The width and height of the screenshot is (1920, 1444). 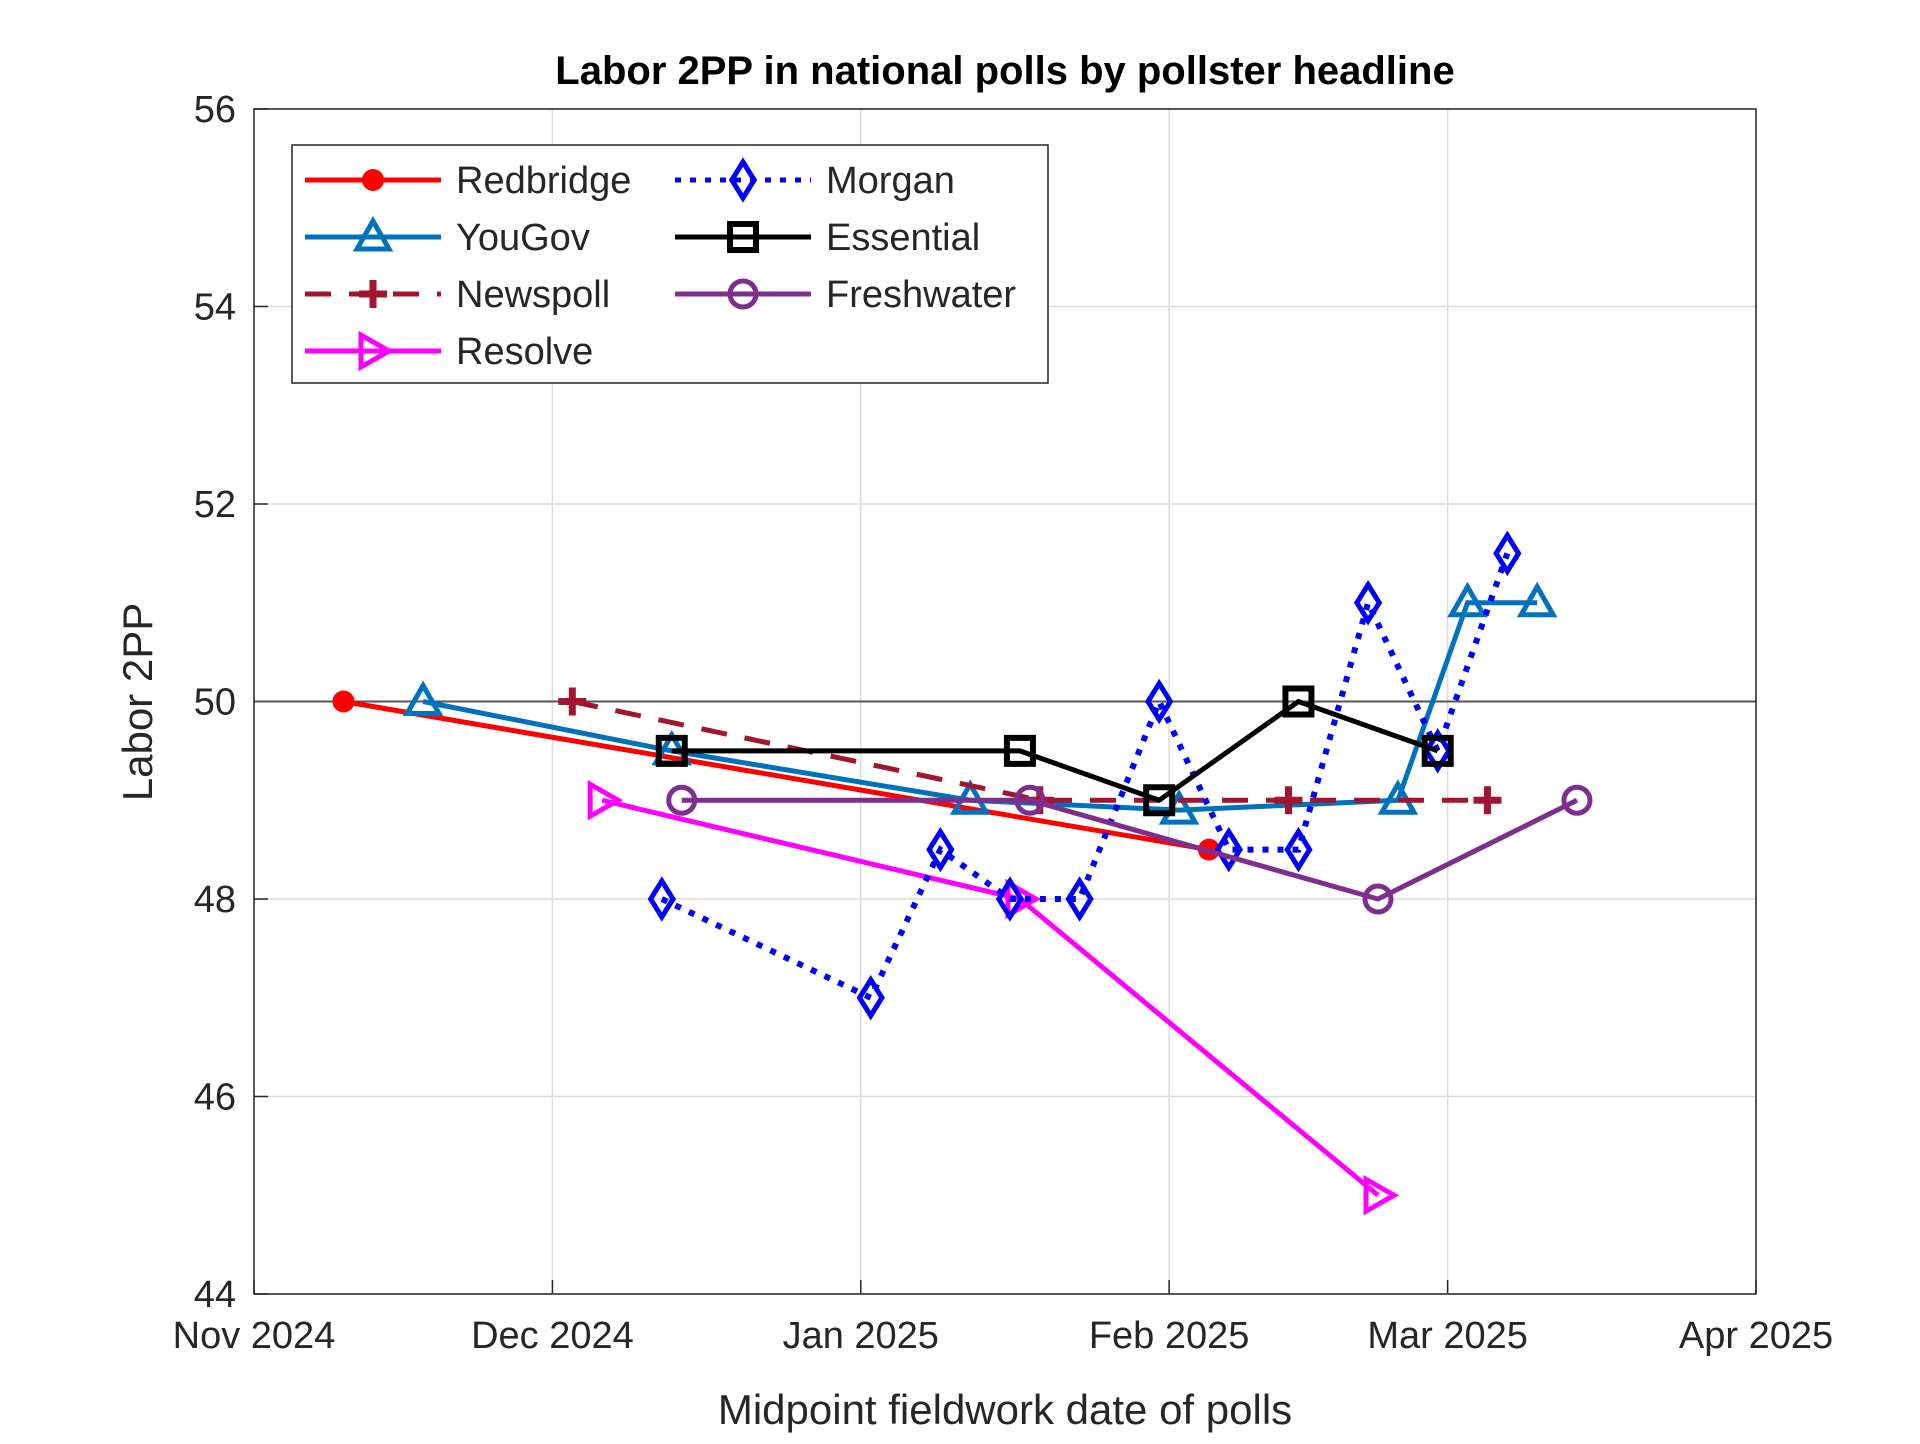 I want to click on y-axis-label: Labor 2PP, so click(x=137, y=702).